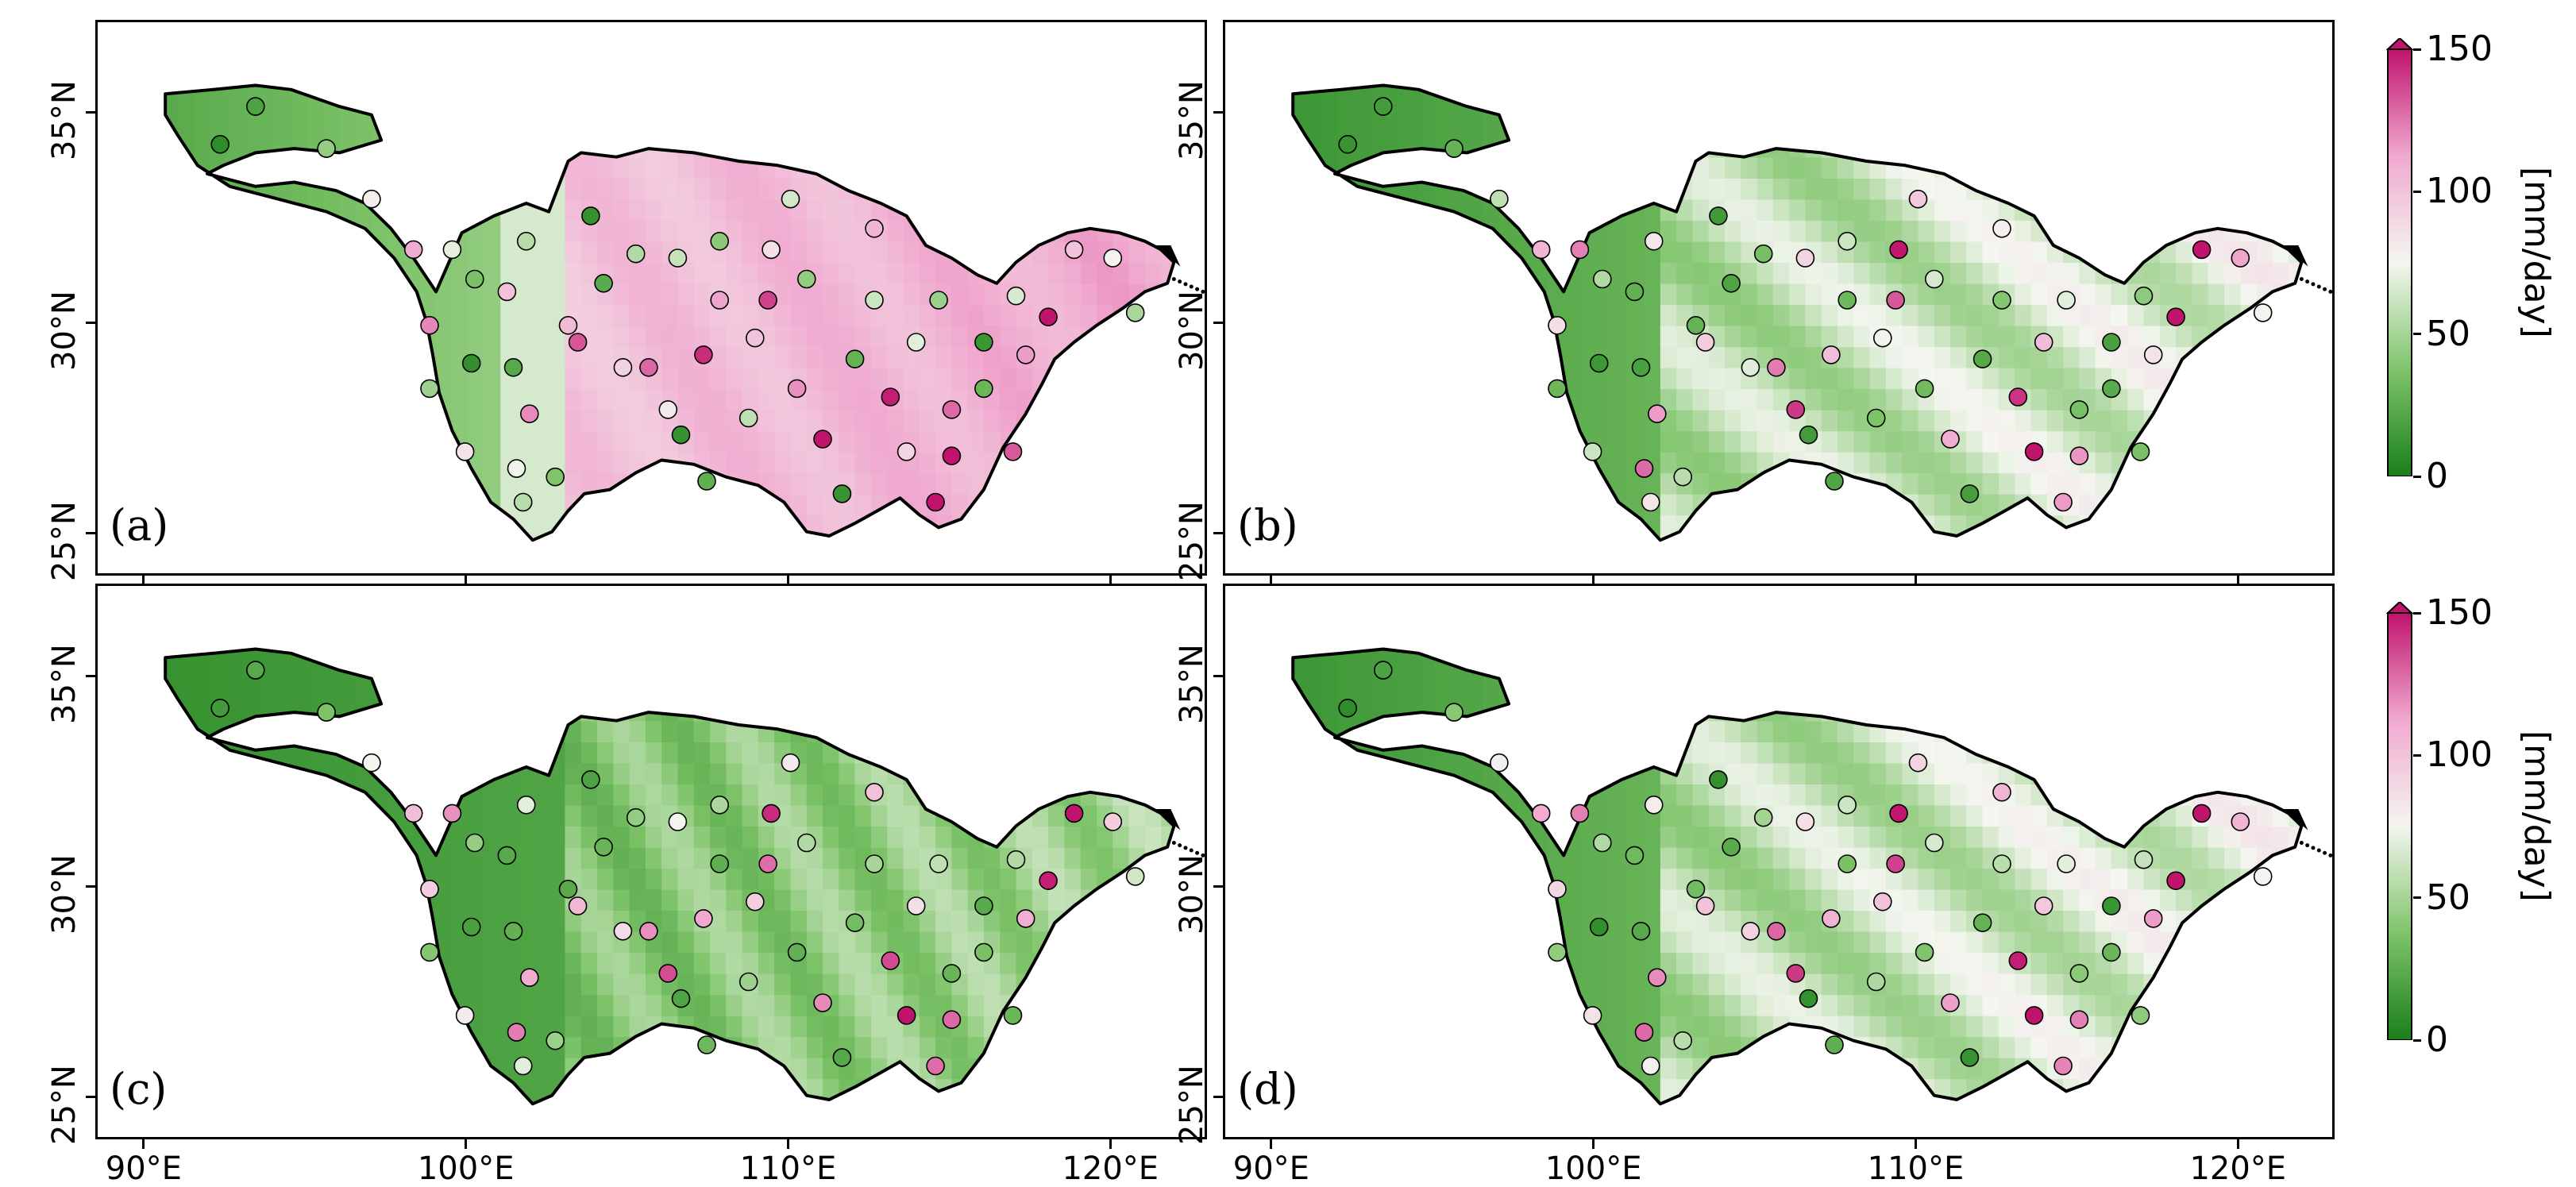 The width and height of the screenshot is (2576, 1187). Describe the element at coordinates (466, 1168) in the screenshot. I see `x-tick-label: 100°E` at that location.